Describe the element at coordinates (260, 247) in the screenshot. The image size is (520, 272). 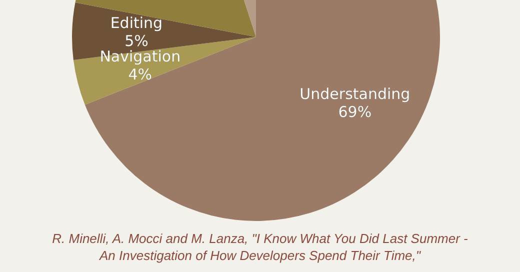
I see `text: R. Minelli, A. Mocci and M. Lanza, "I Know What You Did Last Summer - An Investigation of How Developers Spend Their Time,"` at that location.